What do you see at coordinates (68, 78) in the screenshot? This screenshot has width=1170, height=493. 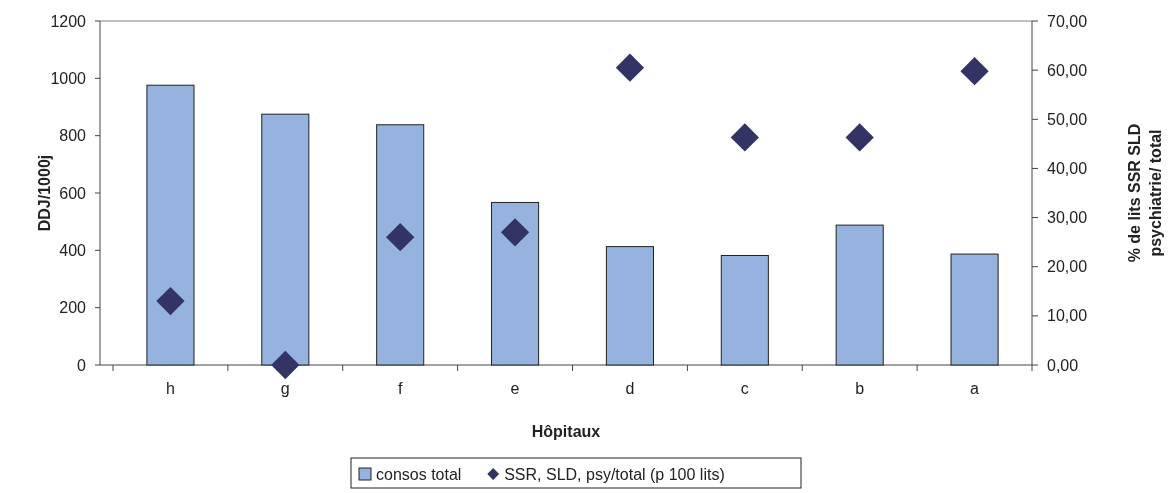 I see `y-tick-label: 1000` at bounding box center [68, 78].